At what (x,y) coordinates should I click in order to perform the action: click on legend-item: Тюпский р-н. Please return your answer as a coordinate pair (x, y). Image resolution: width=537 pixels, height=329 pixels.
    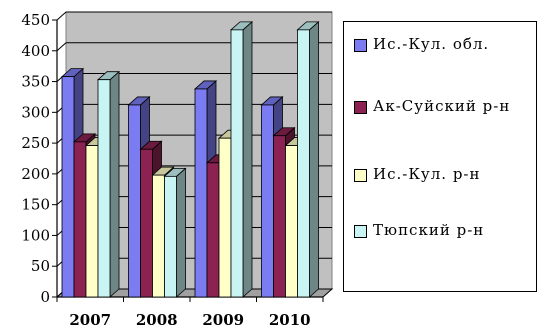
    Looking at the image, I should click on (443, 230).